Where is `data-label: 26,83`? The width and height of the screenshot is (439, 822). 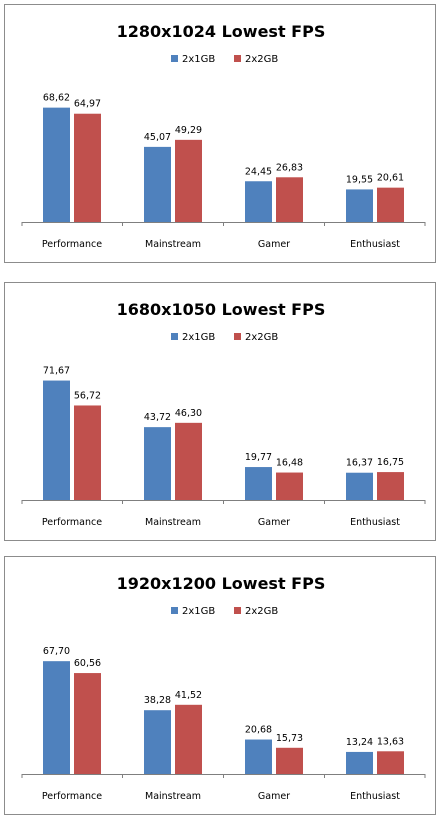 data-label: 26,83 is located at coordinates (289, 167).